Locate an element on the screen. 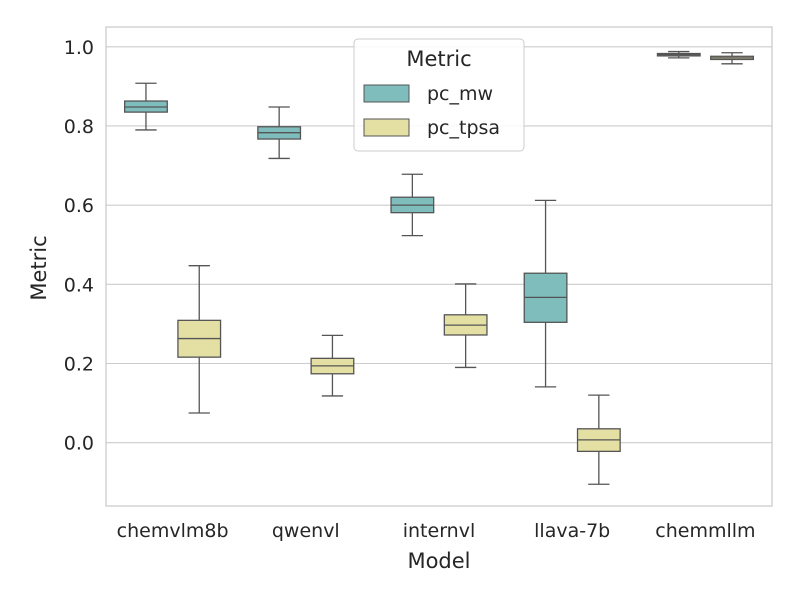  x-tick-label: internvl is located at coordinates (439, 531).